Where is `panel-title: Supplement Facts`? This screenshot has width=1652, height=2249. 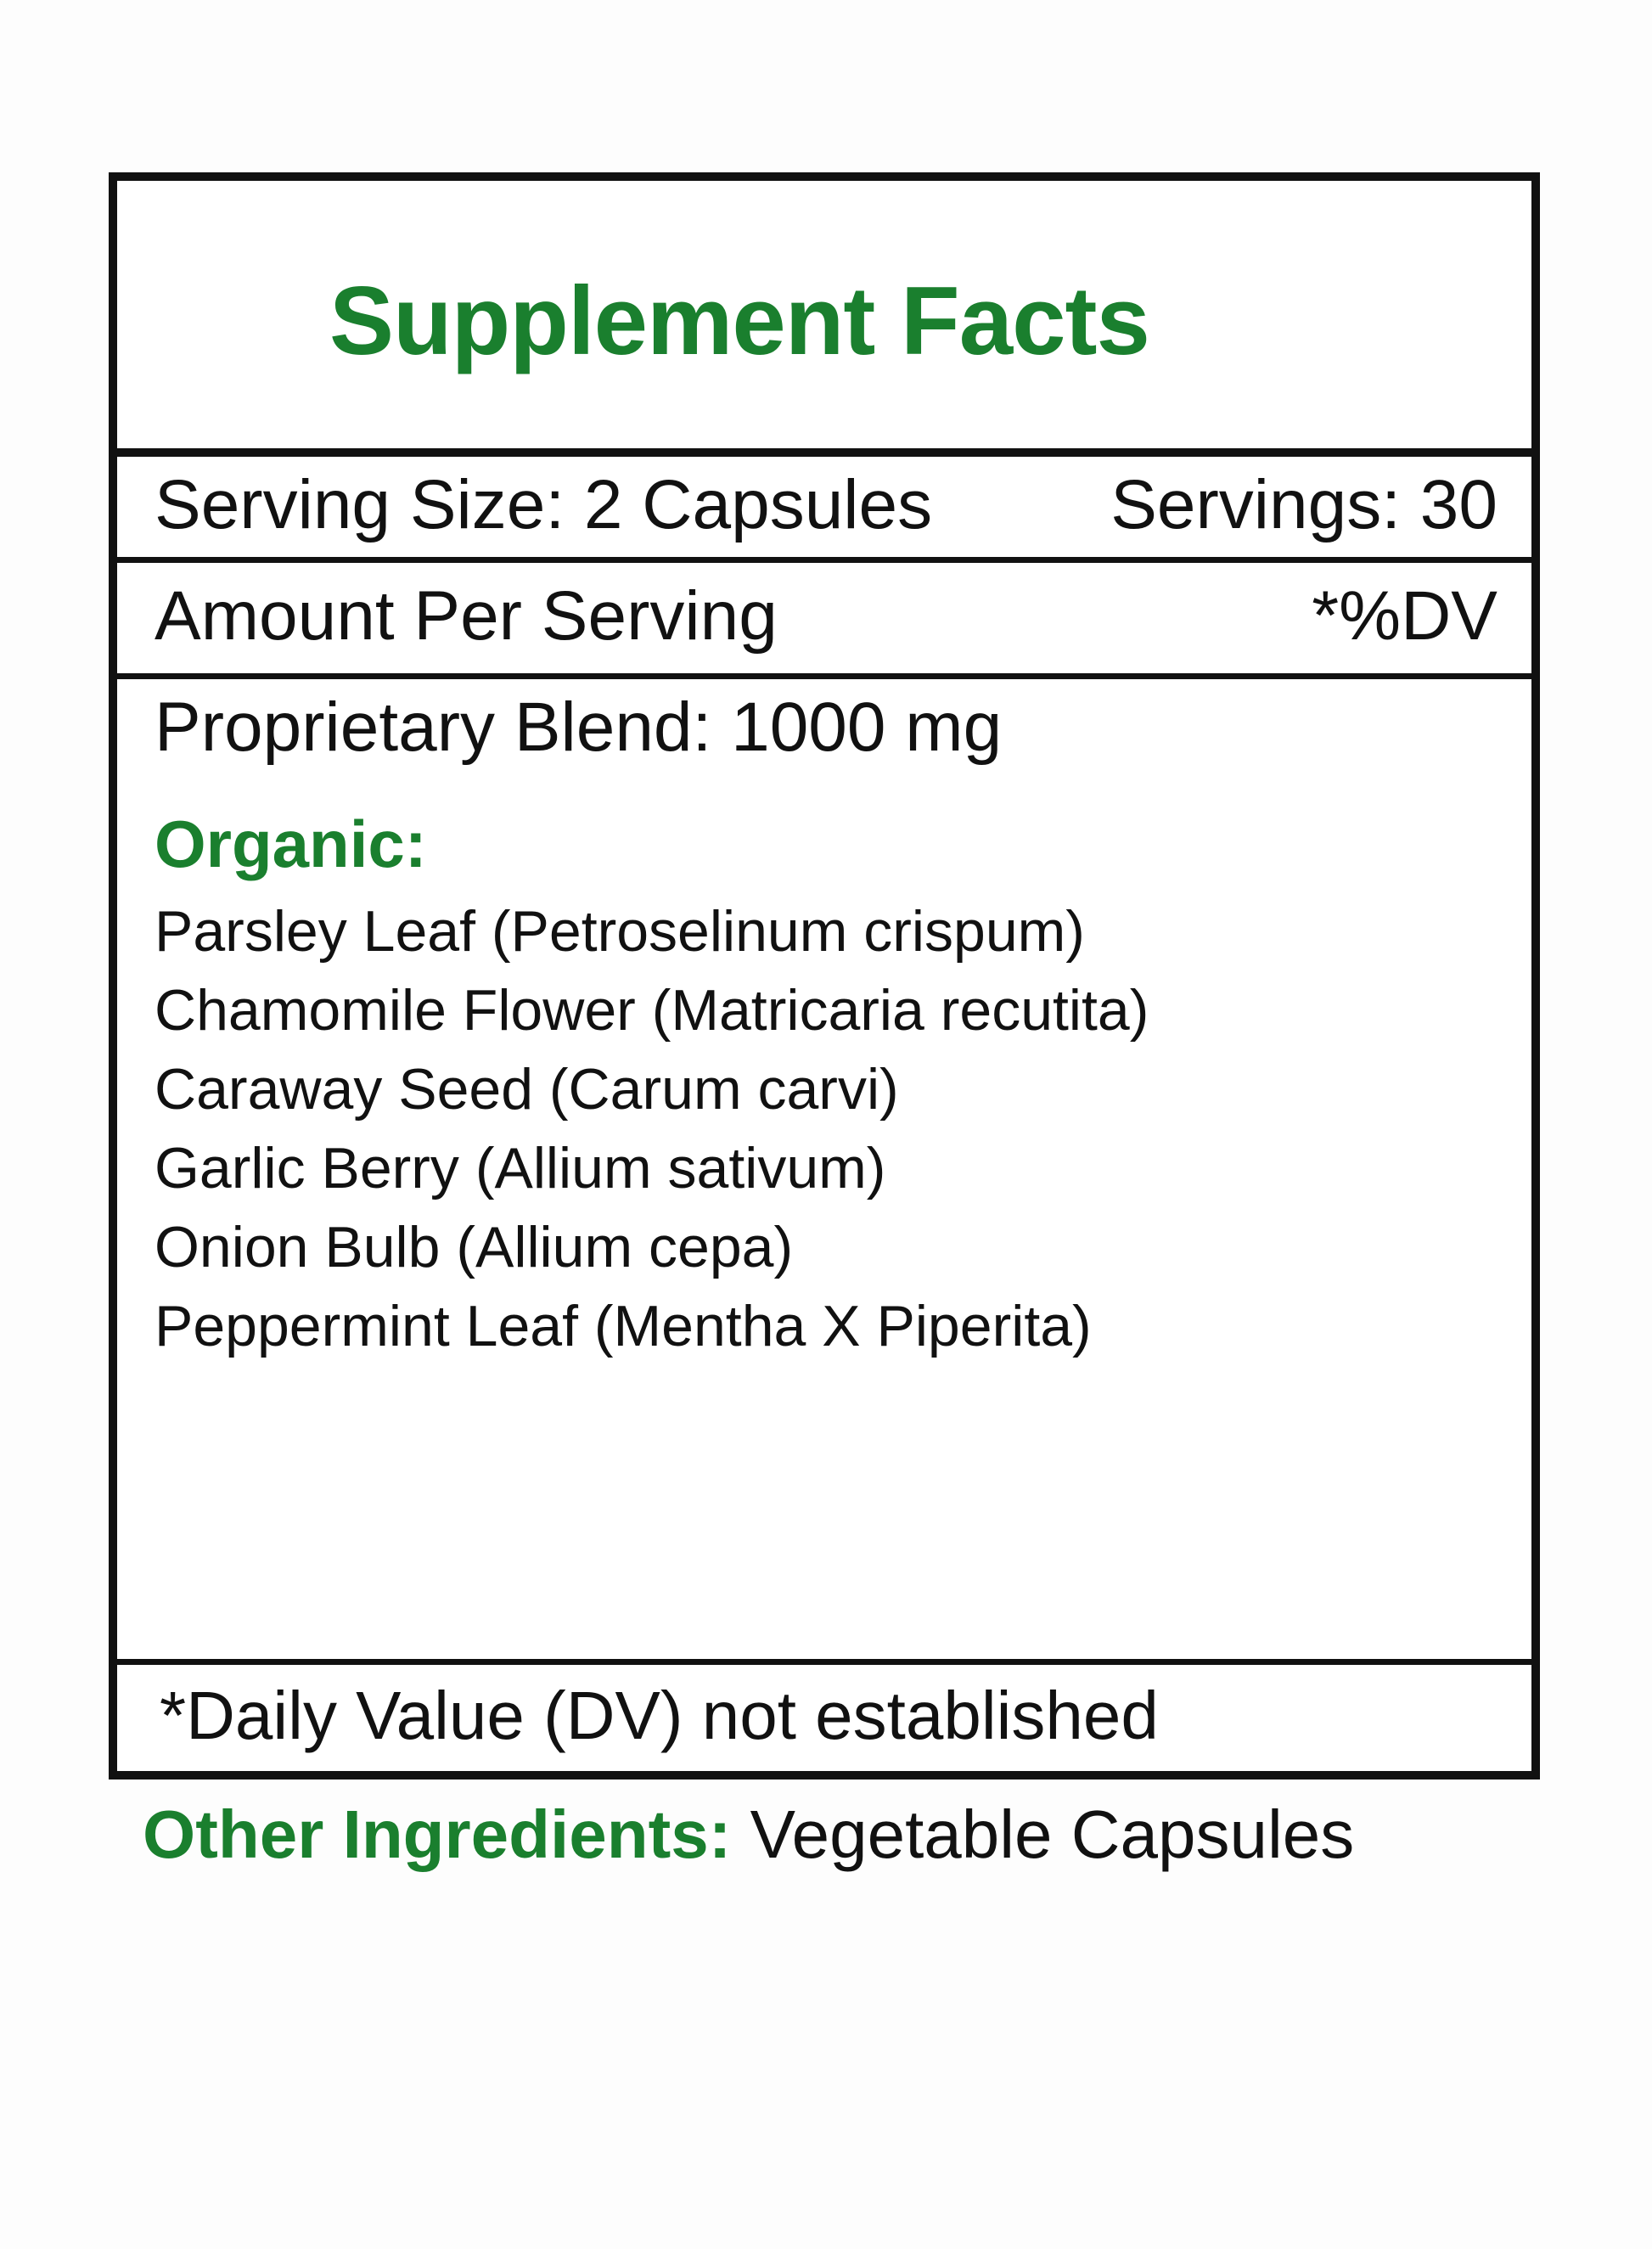 panel-title: Supplement Facts is located at coordinates (739, 321).